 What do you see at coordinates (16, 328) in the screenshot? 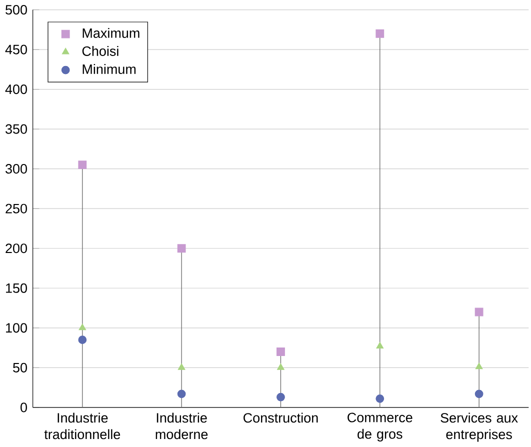
I see `y-tick-label: 100` at bounding box center [16, 328].